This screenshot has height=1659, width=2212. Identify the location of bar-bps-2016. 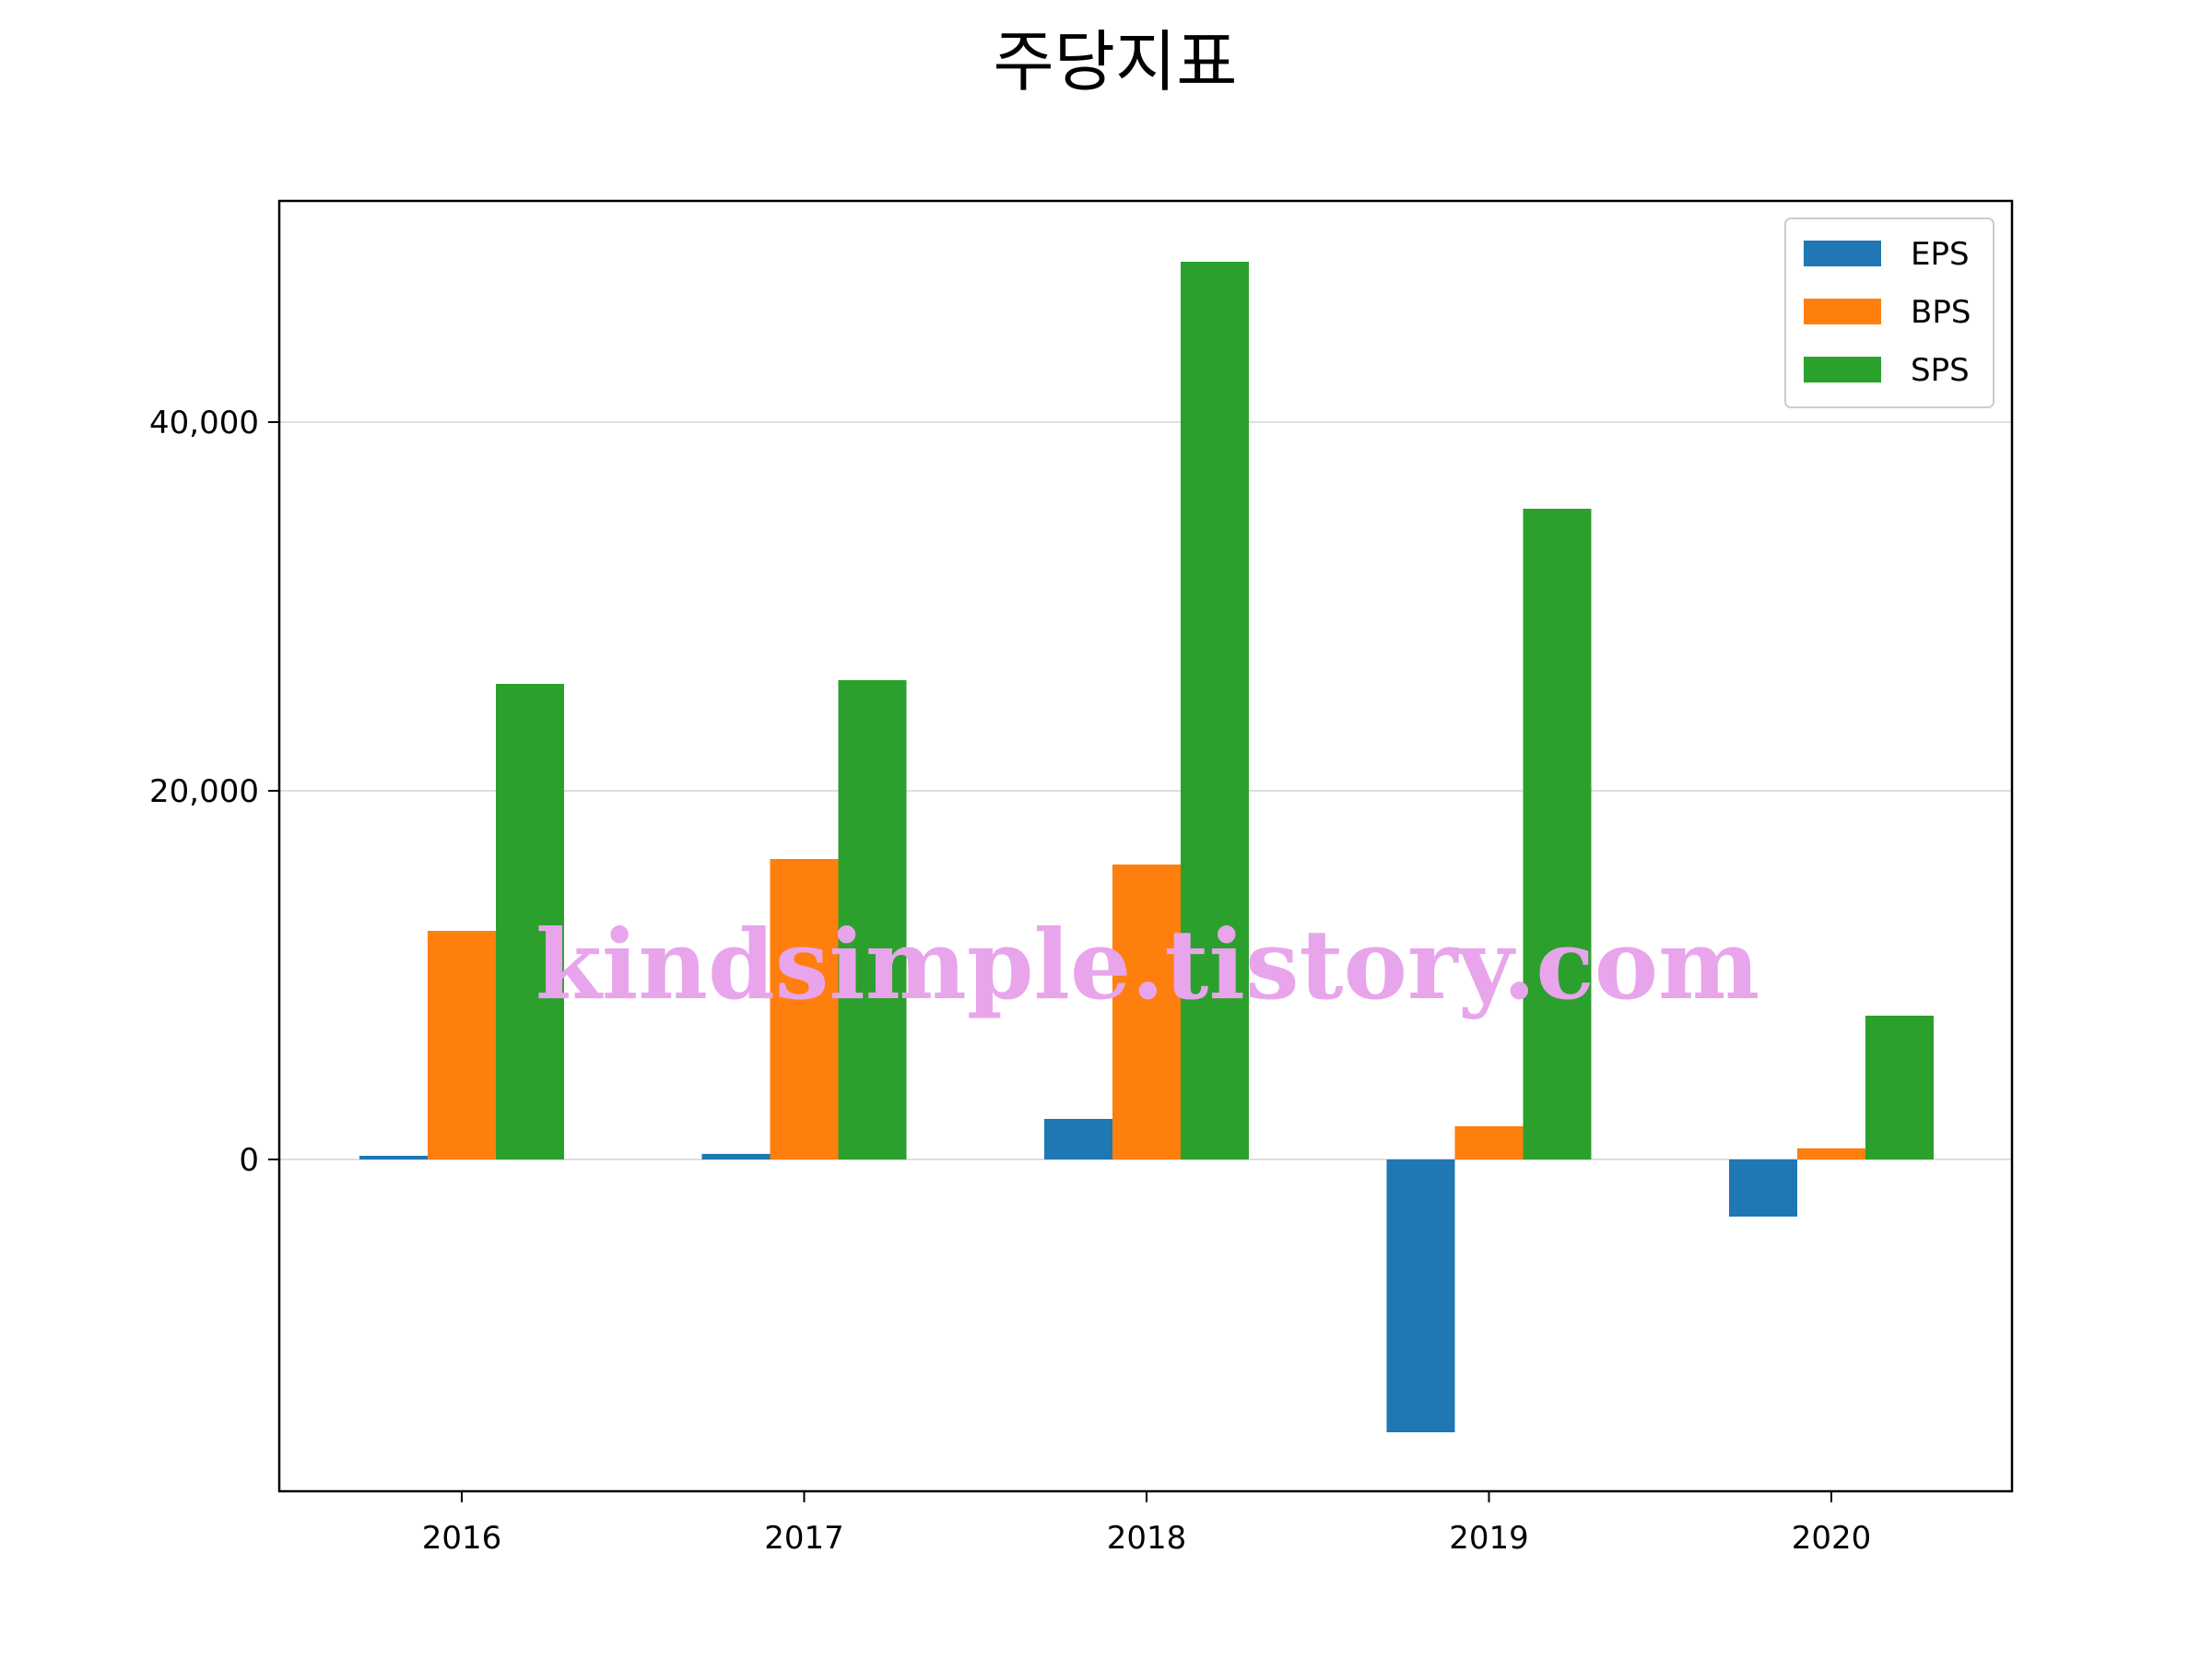
(462, 1045).